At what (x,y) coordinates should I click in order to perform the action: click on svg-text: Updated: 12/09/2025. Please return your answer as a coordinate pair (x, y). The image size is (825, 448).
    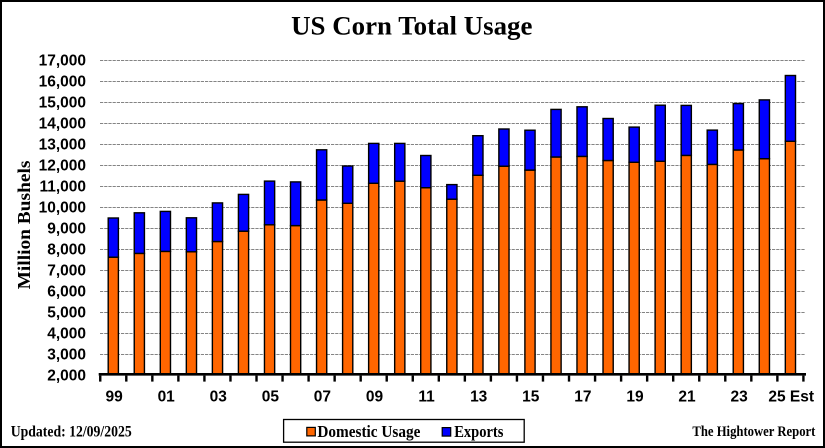
    Looking at the image, I should click on (71, 431).